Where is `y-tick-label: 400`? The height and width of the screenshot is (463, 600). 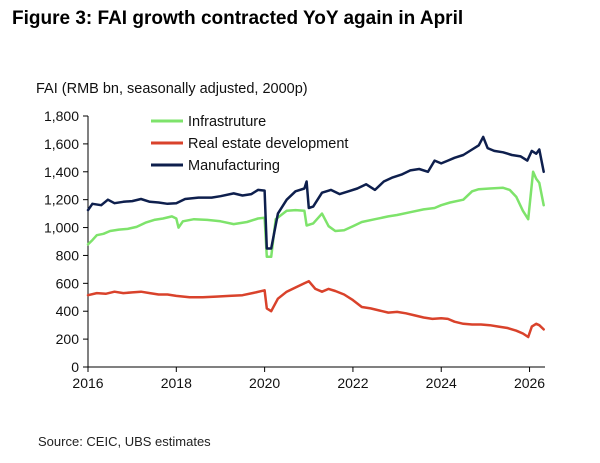
y-tick-label: 400 is located at coordinates (68, 311).